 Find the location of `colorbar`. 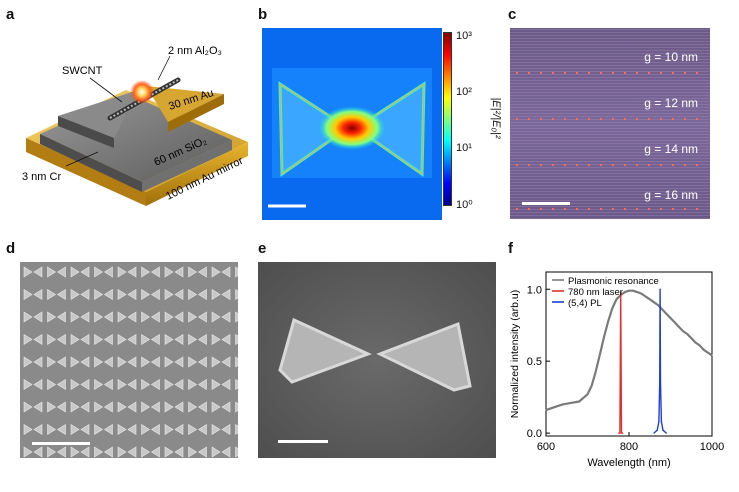

colorbar is located at coordinates (447, 119).